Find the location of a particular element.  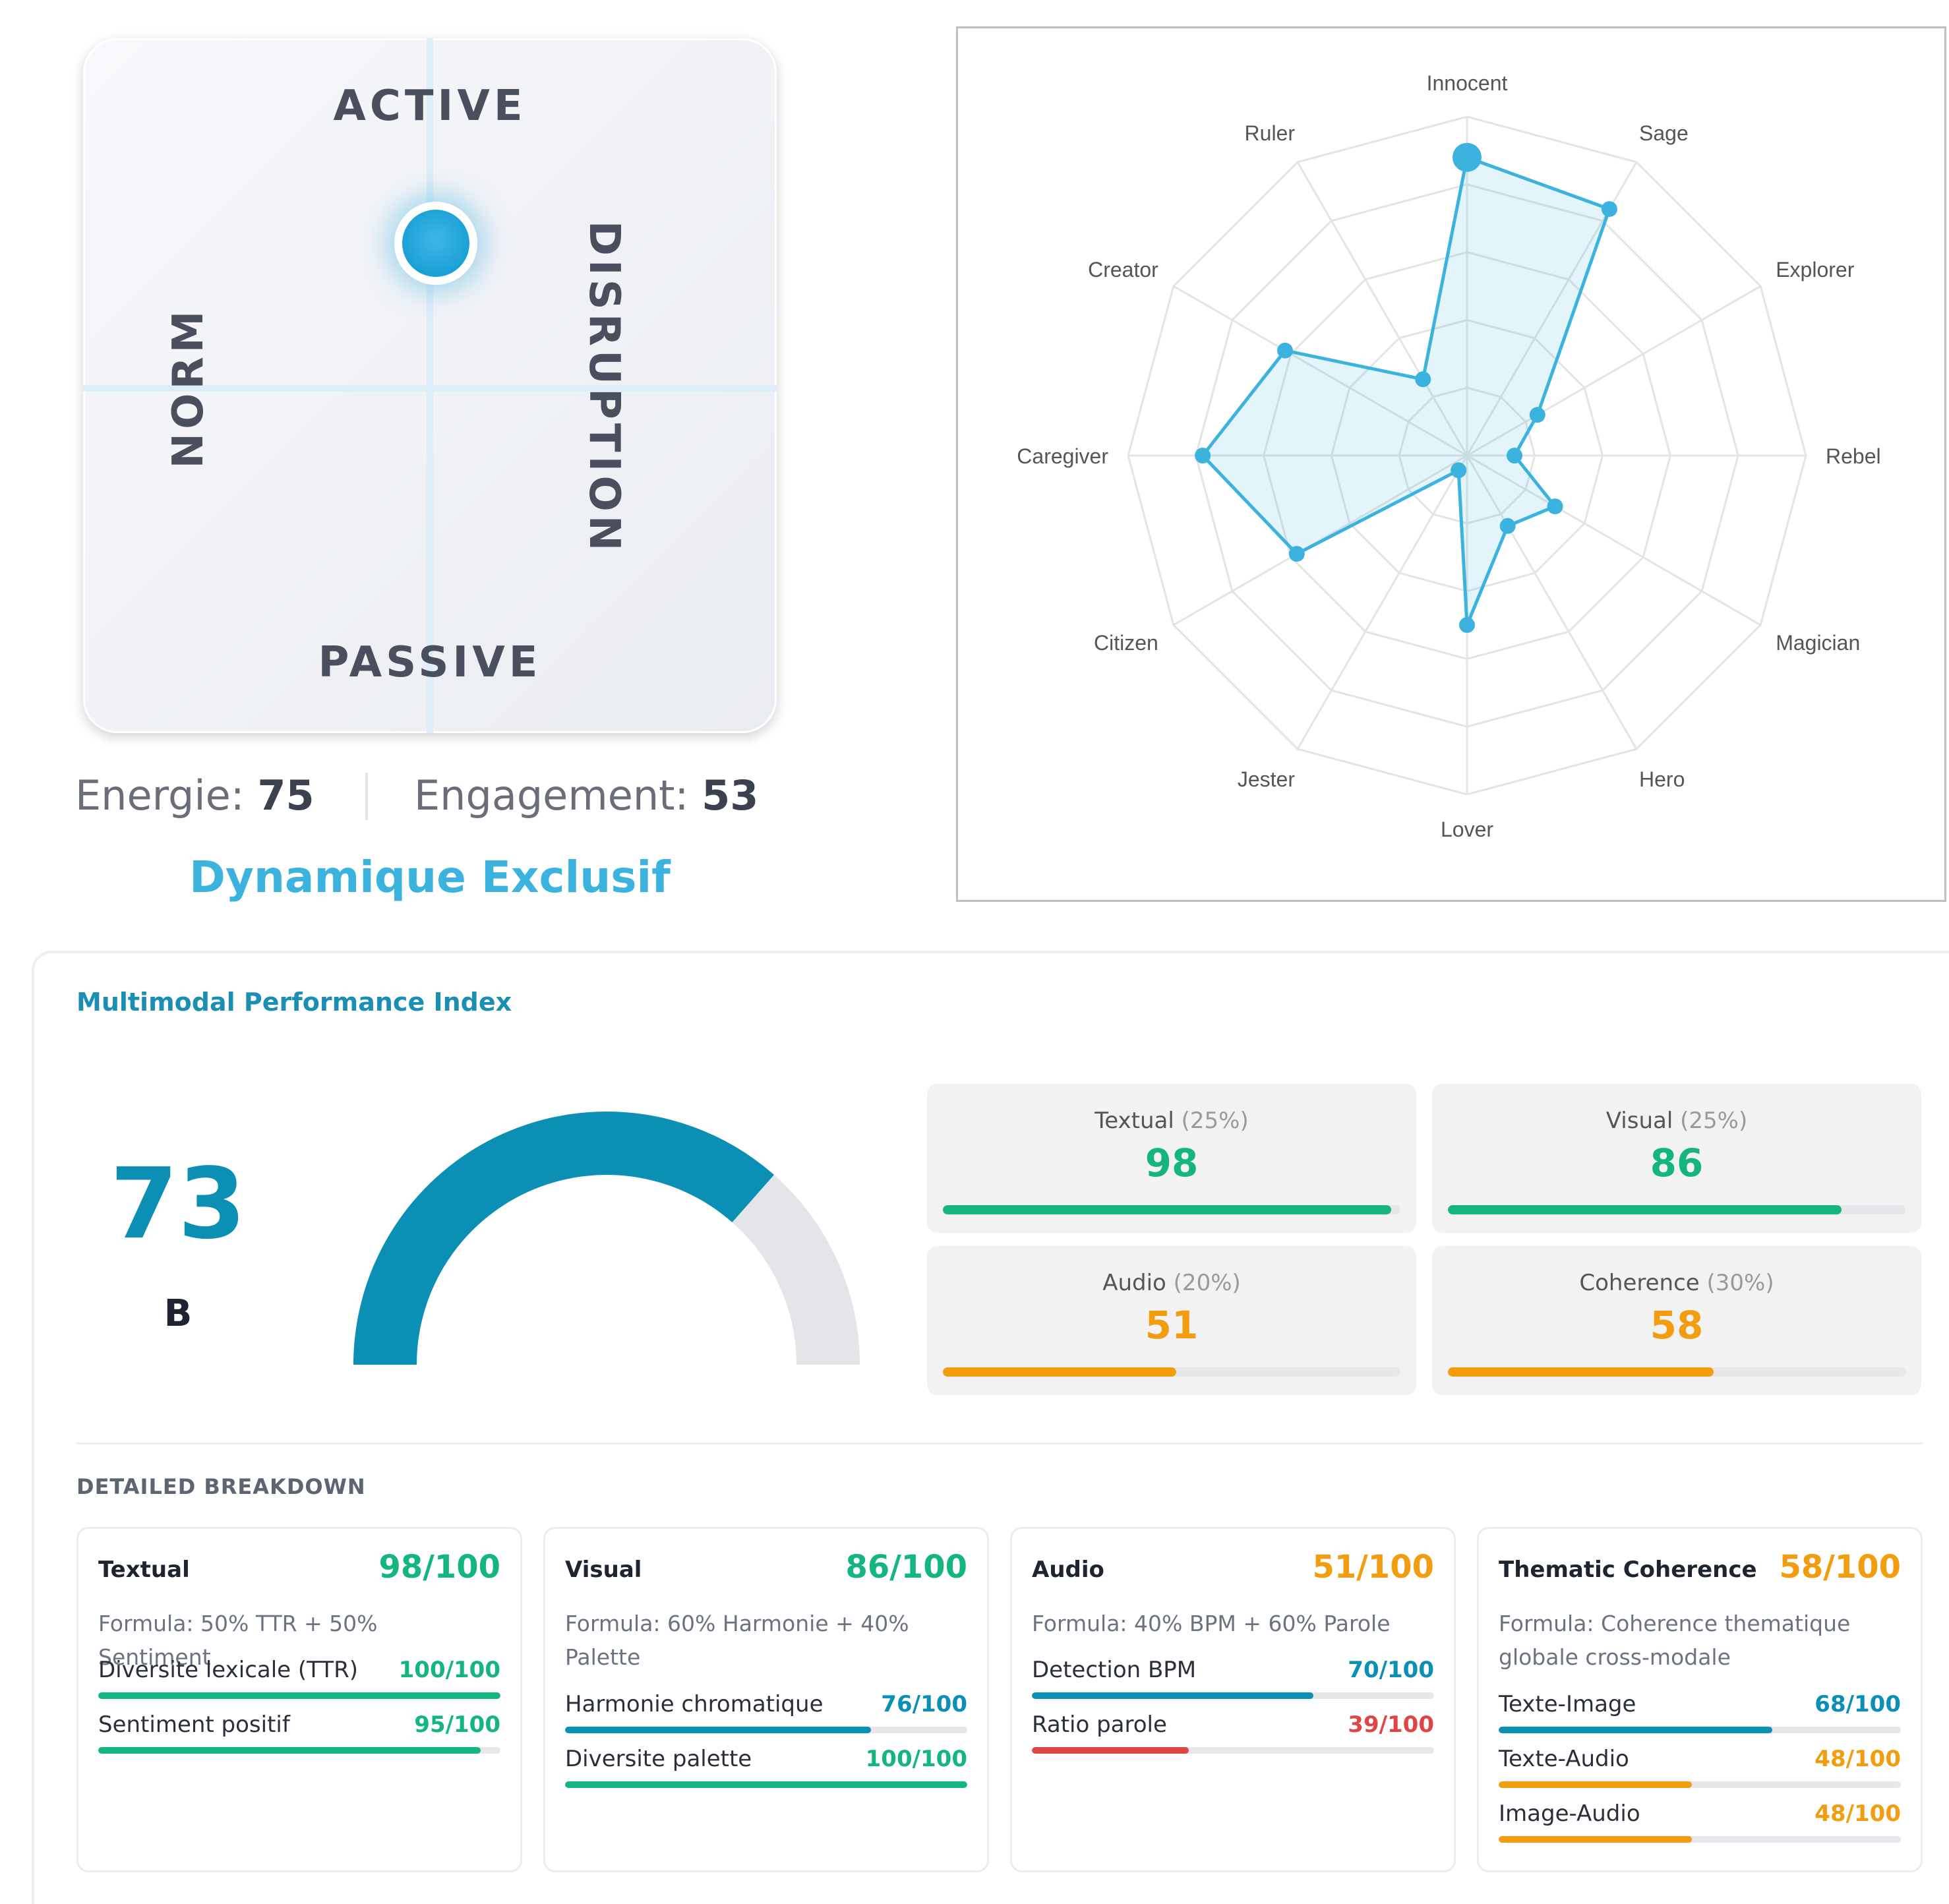

sub-metric: Image-Audio 48/100 is located at coordinates (1700, 1823).